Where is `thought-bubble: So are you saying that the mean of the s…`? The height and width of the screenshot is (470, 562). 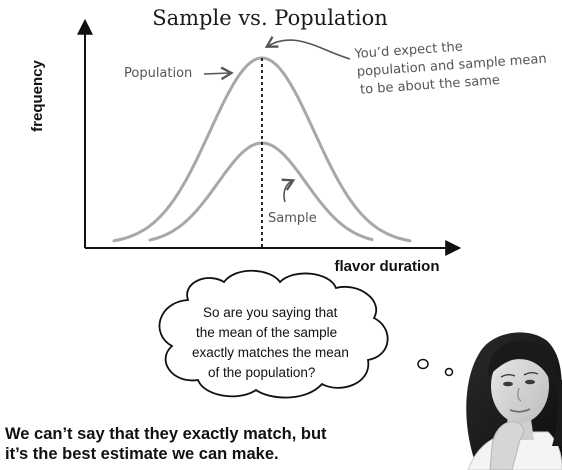 thought-bubble: So are you saying that the mean of the s… is located at coordinates (306, 334).